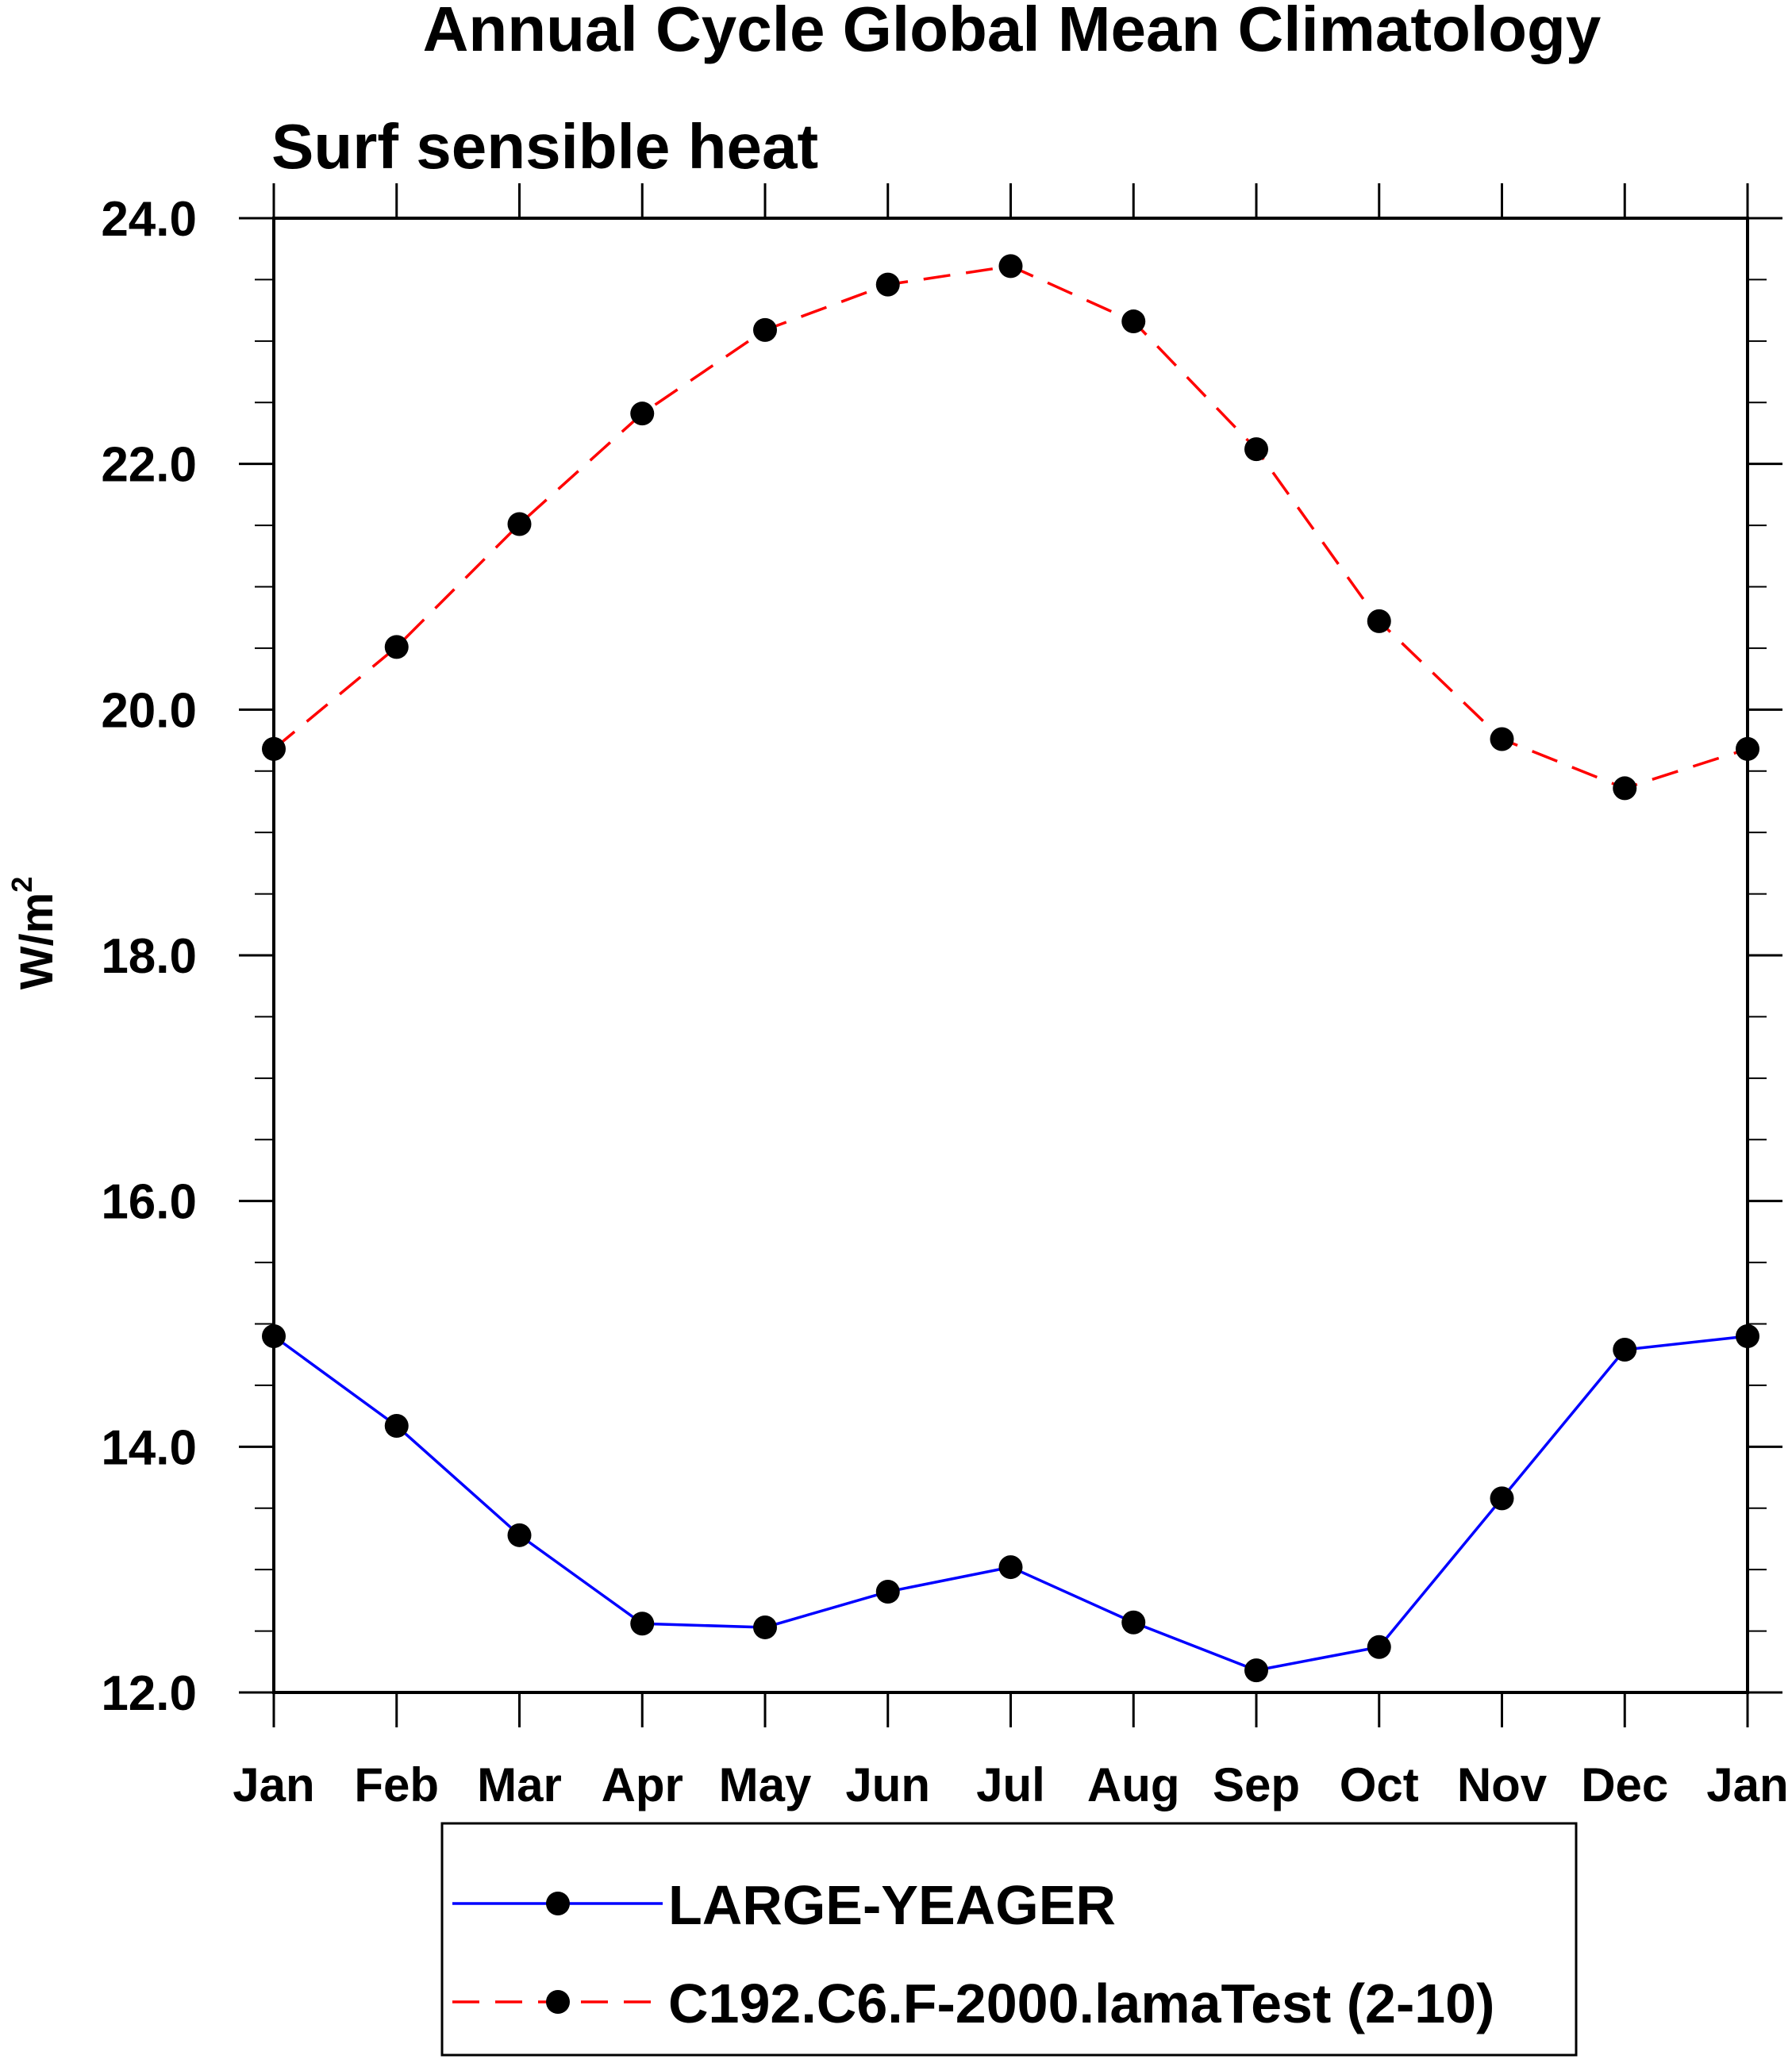 This screenshot has height=2063, width=1792. Describe the element at coordinates (149, 219) in the screenshot. I see `y-tick-label: 24.0` at that location.